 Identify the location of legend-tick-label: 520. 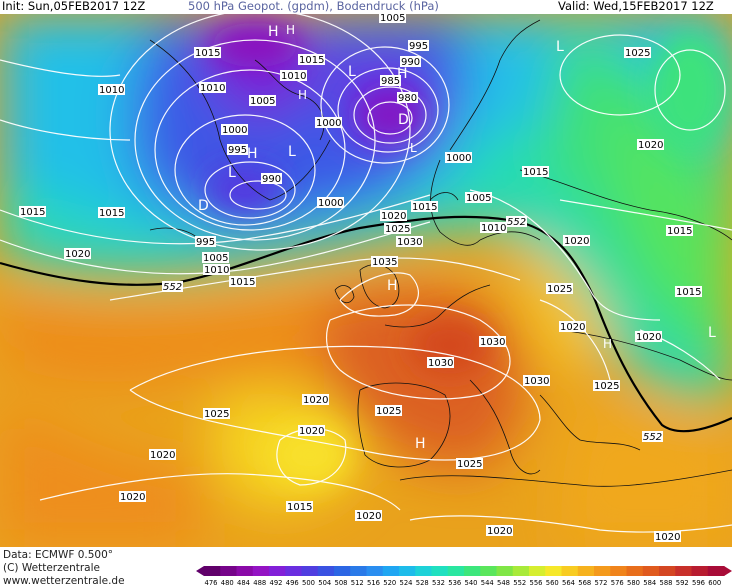
(389, 583).